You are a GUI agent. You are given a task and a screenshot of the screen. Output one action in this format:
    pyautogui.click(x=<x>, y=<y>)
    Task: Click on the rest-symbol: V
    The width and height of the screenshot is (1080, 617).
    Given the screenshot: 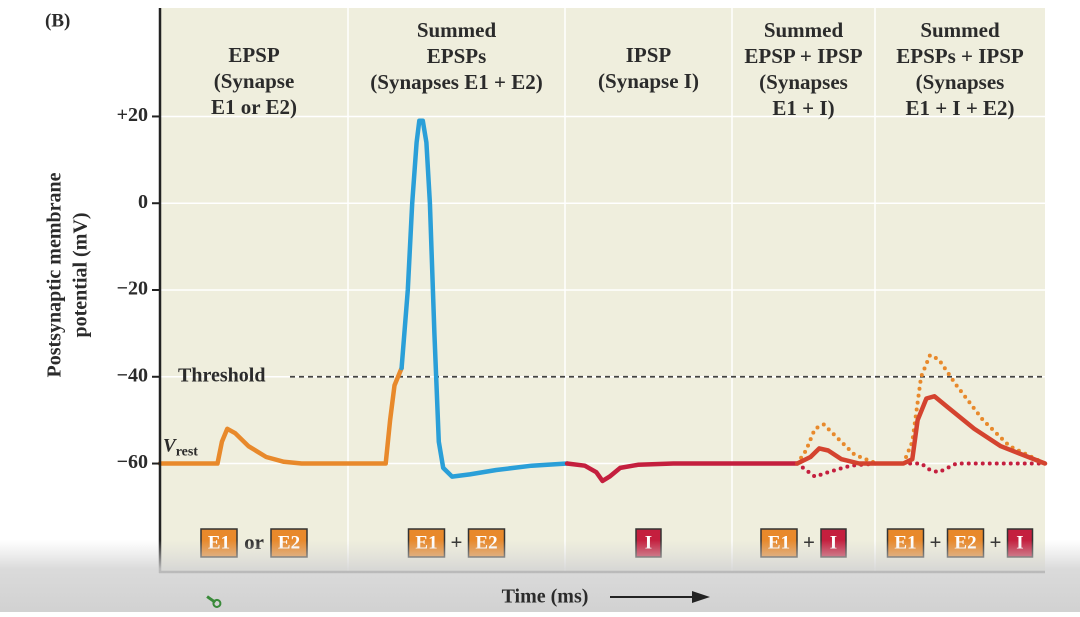 What is the action you would take?
    pyautogui.click(x=170, y=446)
    